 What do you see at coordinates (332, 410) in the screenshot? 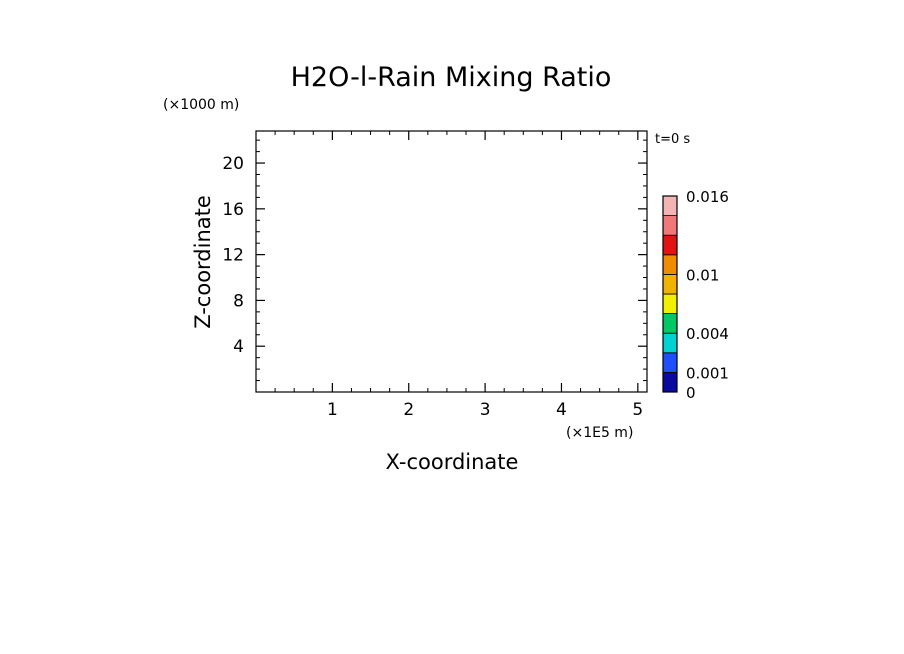
I see `x-tick-label: 1` at bounding box center [332, 410].